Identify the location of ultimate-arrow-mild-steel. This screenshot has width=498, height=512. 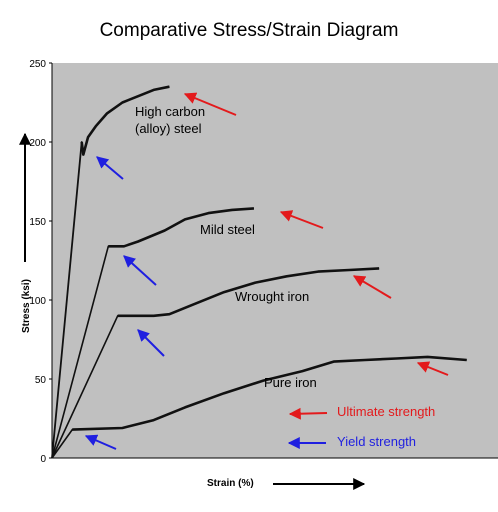
(301, 219).